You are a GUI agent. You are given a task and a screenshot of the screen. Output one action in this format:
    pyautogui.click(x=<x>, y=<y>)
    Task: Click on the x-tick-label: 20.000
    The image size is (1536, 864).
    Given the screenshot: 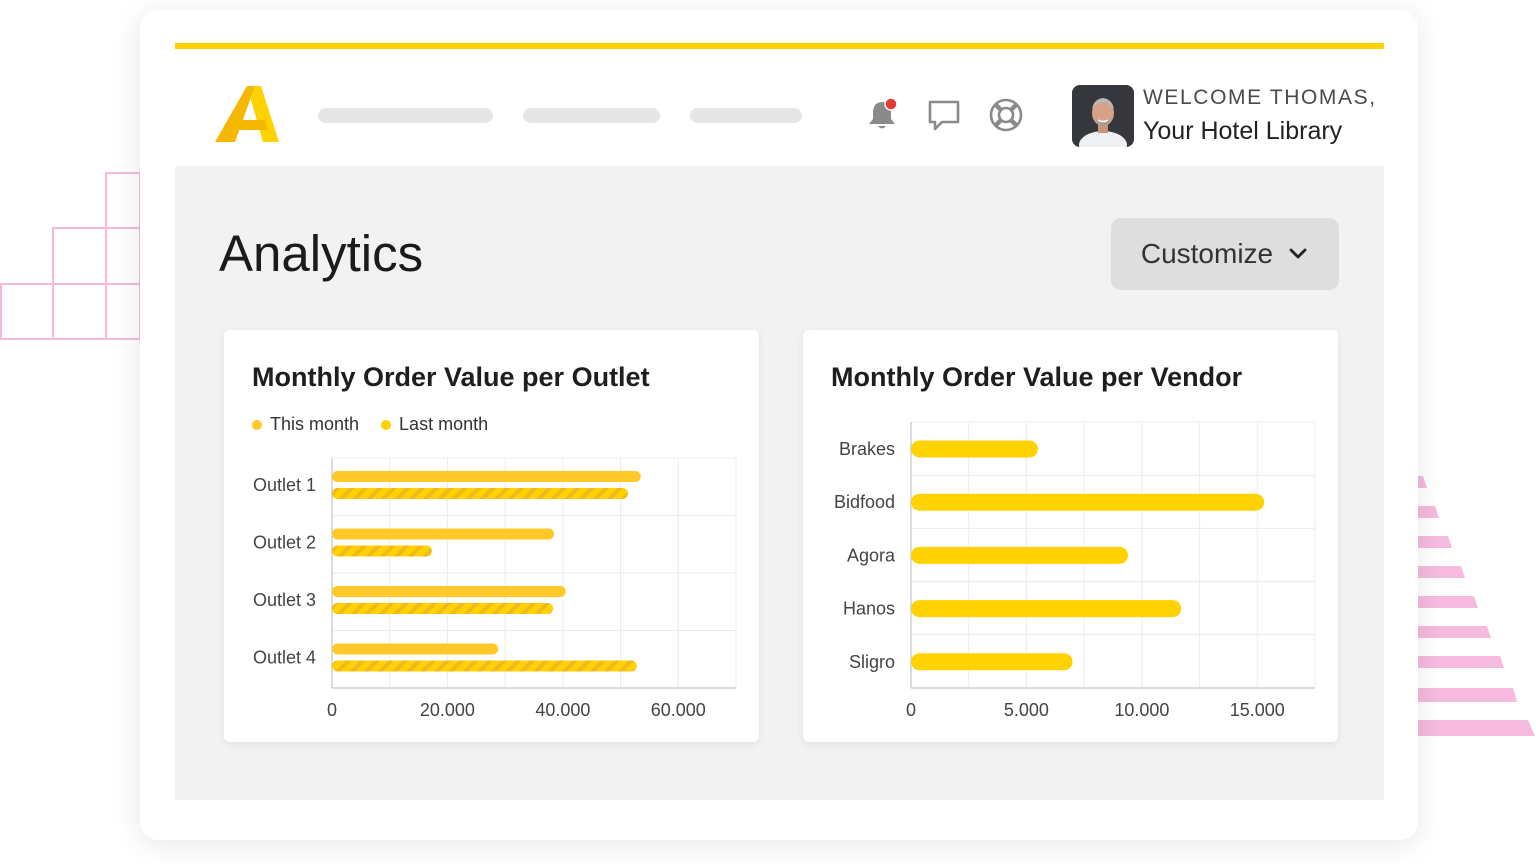 What is the action you would take?
    pyautogui.click(x=447, y=710)
    